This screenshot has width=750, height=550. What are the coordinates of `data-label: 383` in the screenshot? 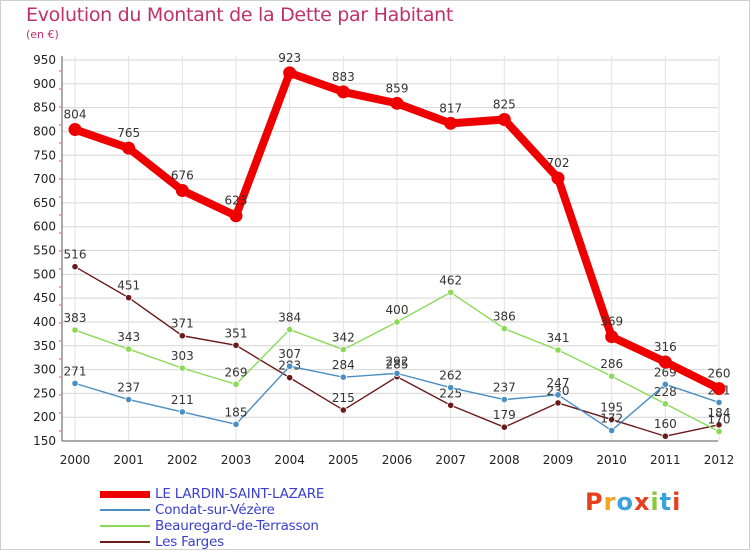 It's located at (75, 318).